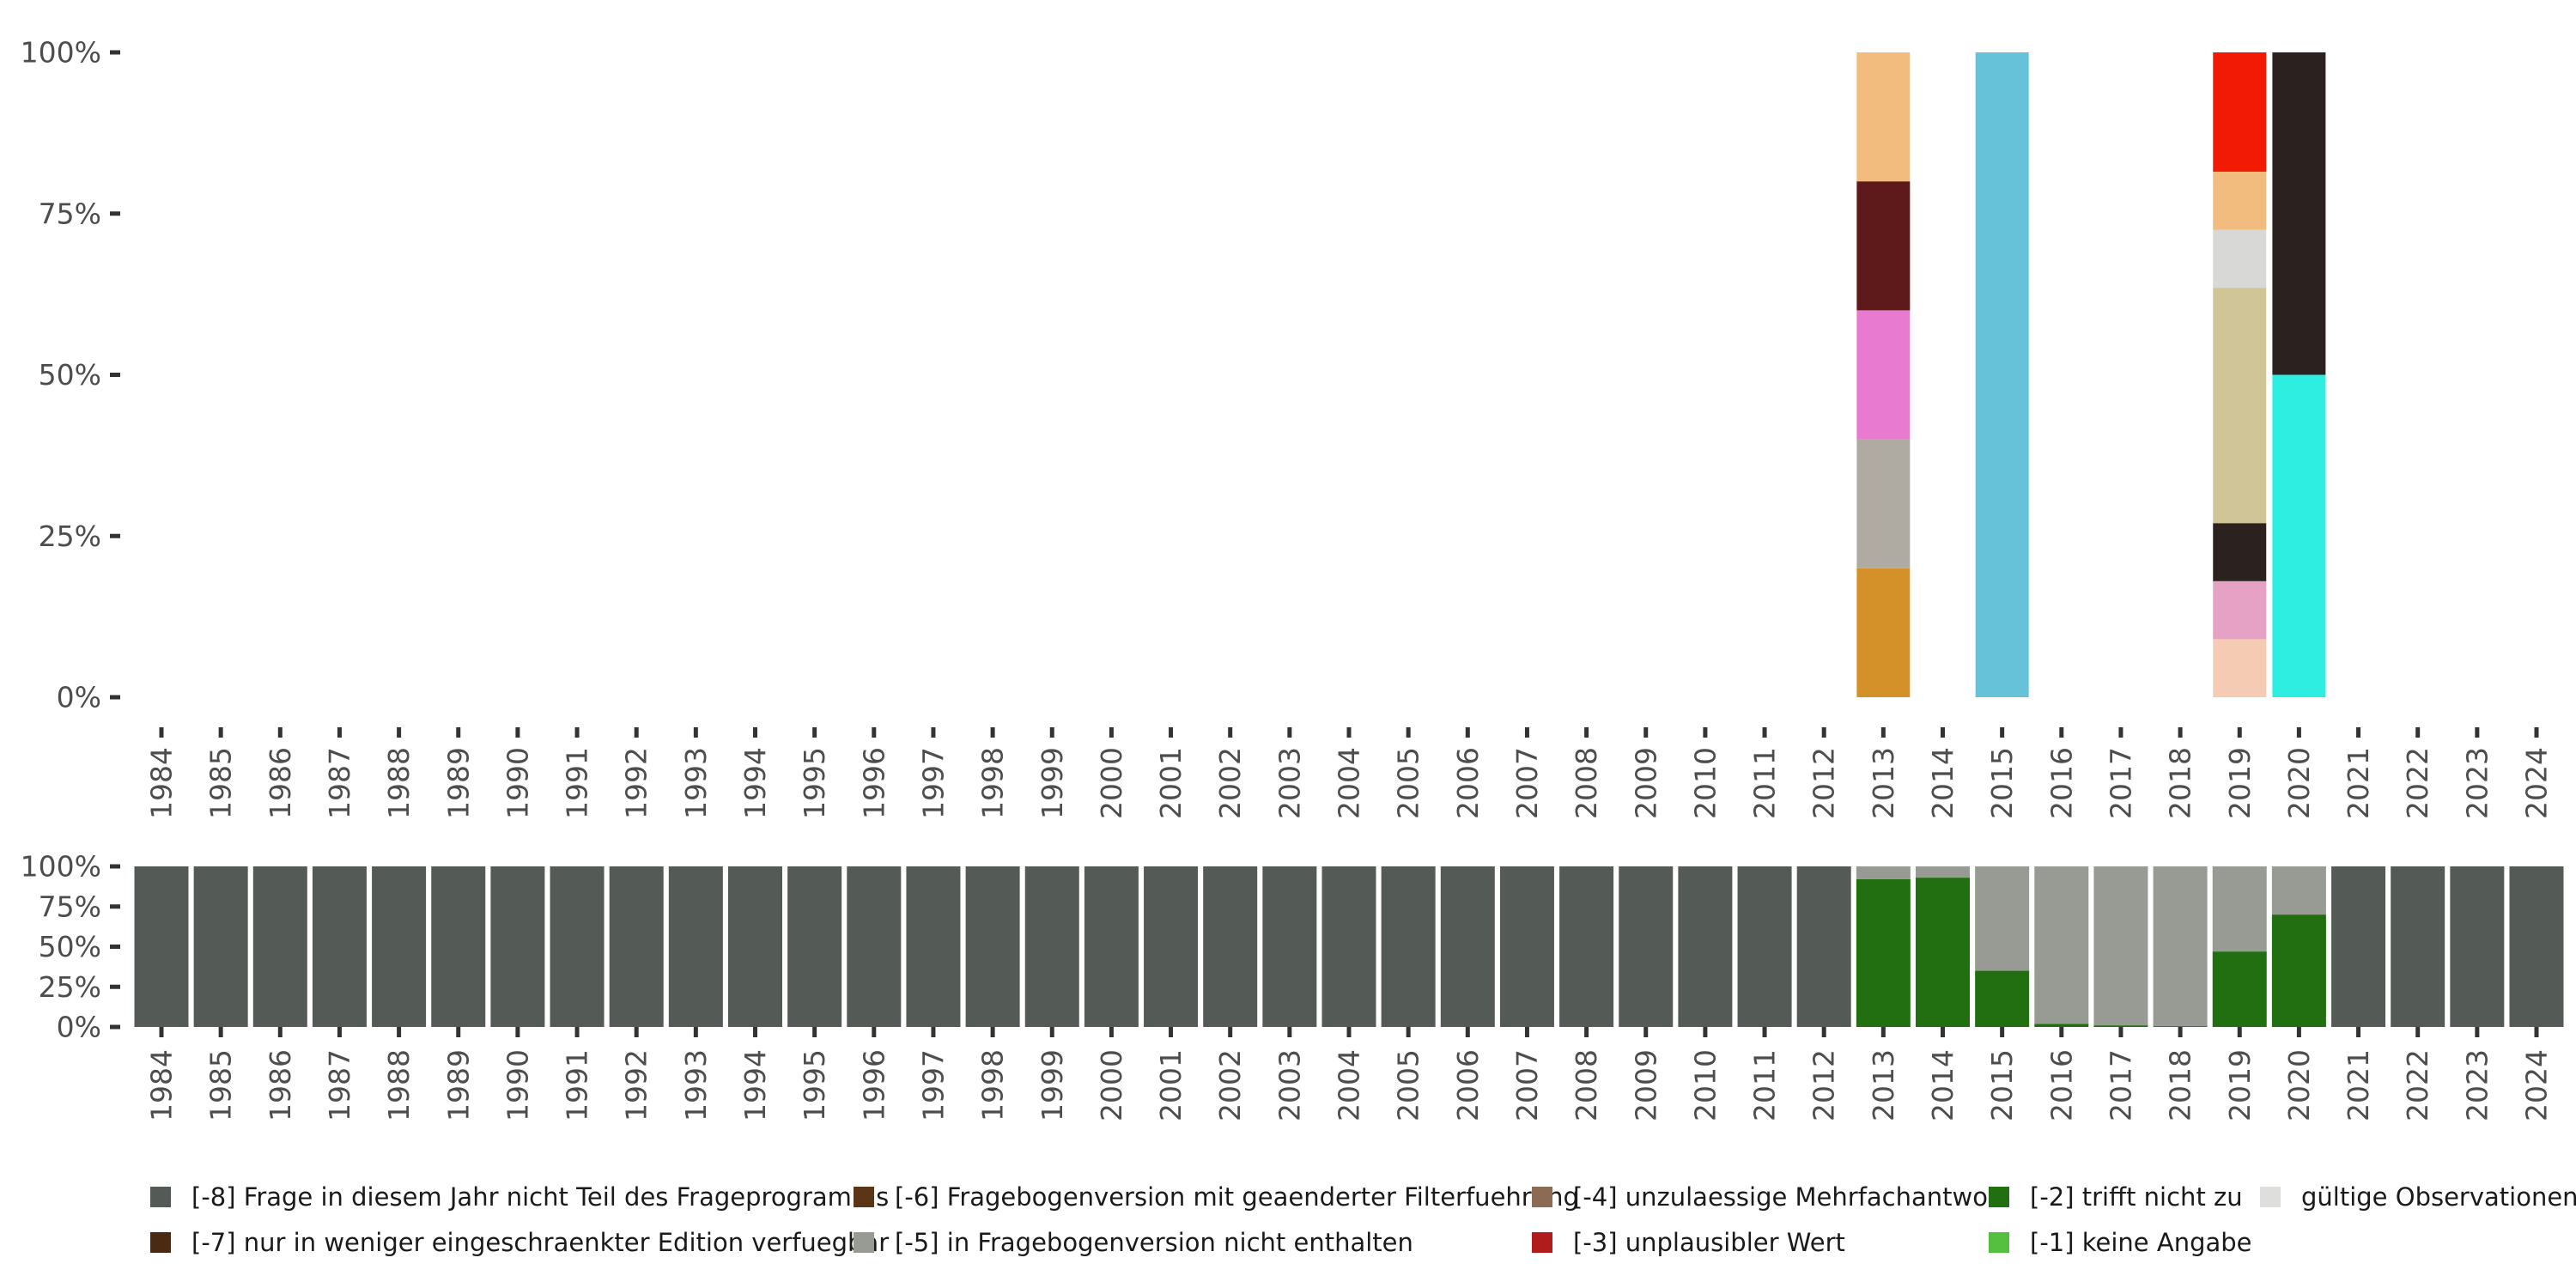 The height and width of the screenshot is (1288, 2576). What do you see at coordinates (339, 1085) in the screenshot?
I see `x-tick-label: 1987` at bounding box center [339, 1085].